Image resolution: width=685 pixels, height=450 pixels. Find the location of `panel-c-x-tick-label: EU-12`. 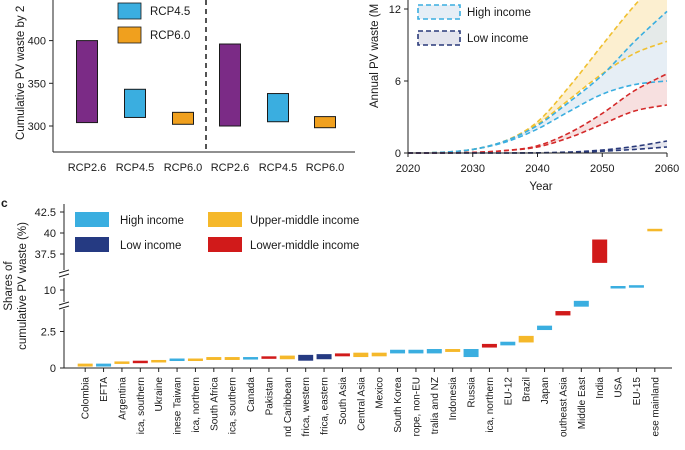

panel-c-x-tick-label: EU-12 is located at coordinates (508, 391).